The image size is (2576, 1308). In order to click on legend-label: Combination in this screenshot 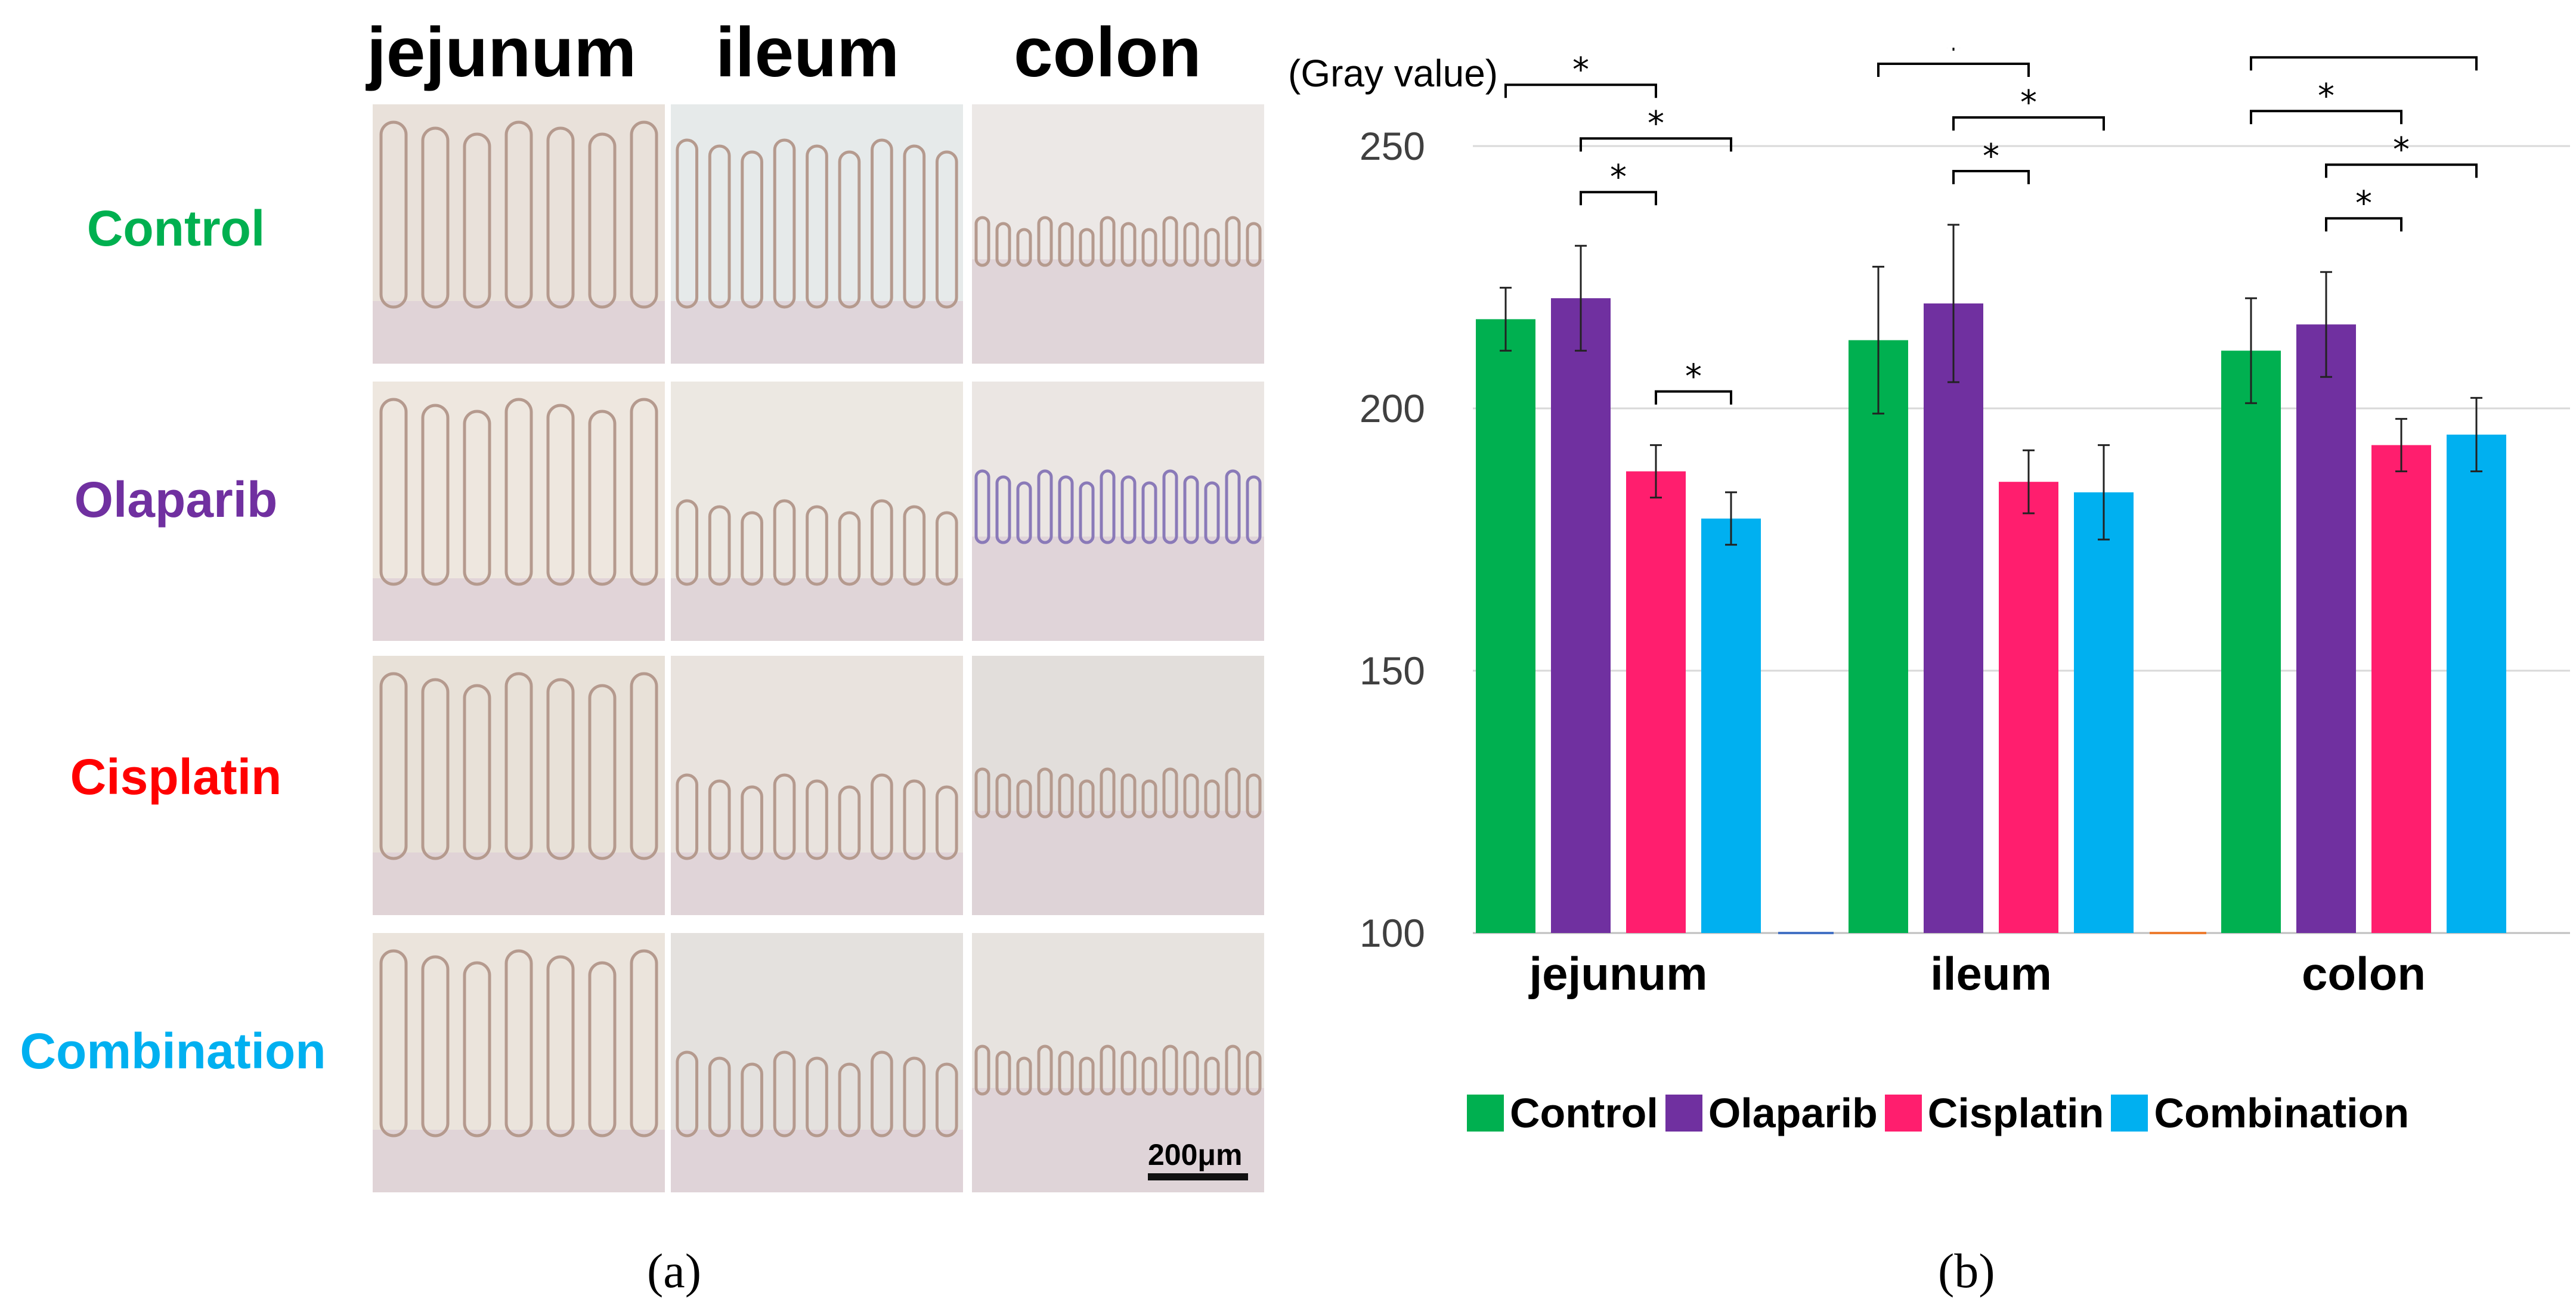, I will do `click(2282, 1113)`.